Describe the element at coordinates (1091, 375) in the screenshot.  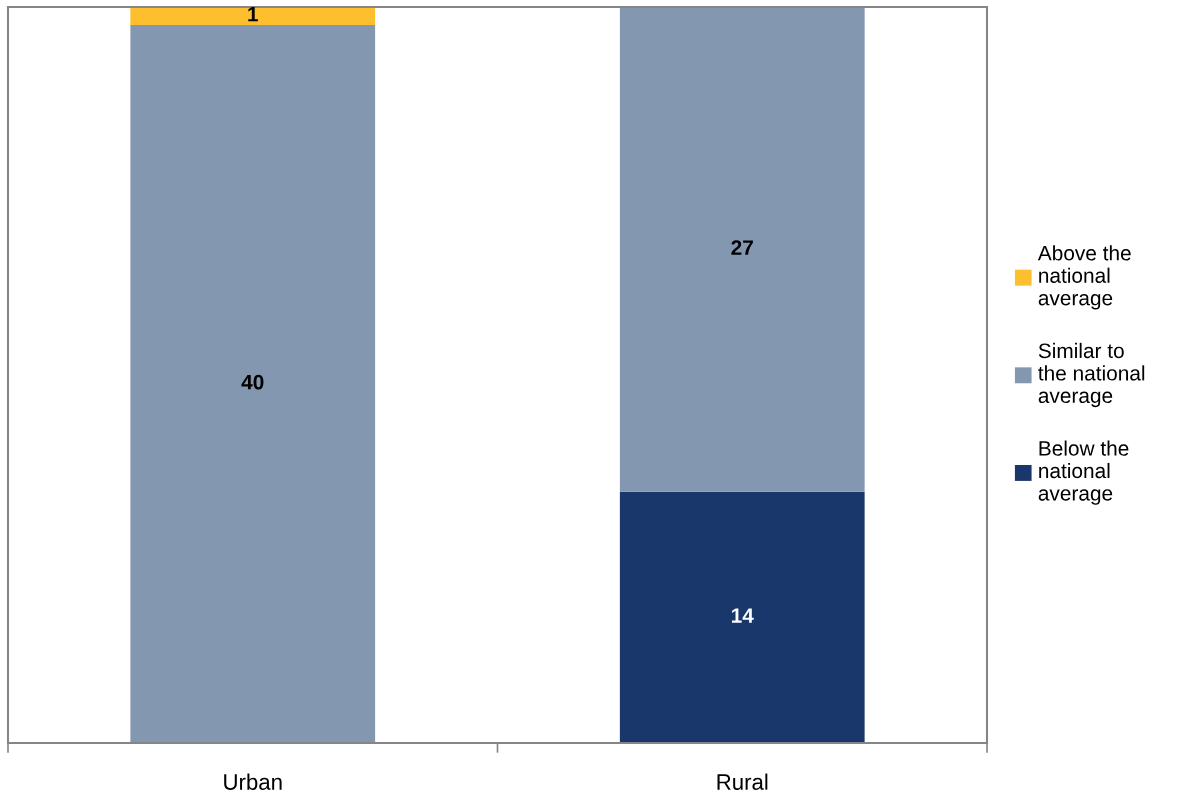
I see `legend-label: Similar to the national average` at that location.